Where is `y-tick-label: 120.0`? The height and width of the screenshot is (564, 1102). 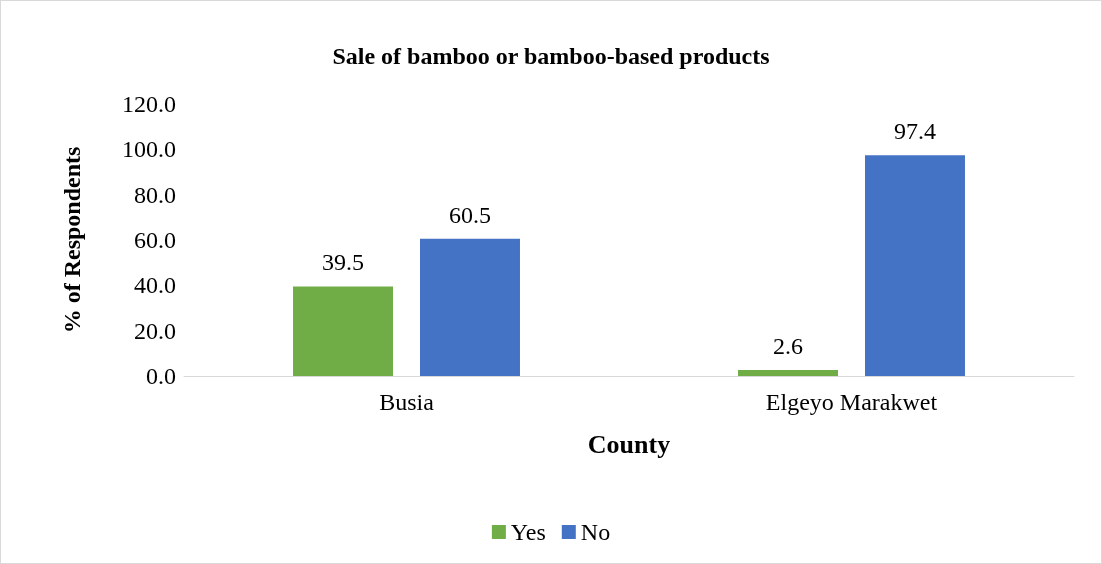 y-tick-label: 120.0 is located at coordinates (149, 104).